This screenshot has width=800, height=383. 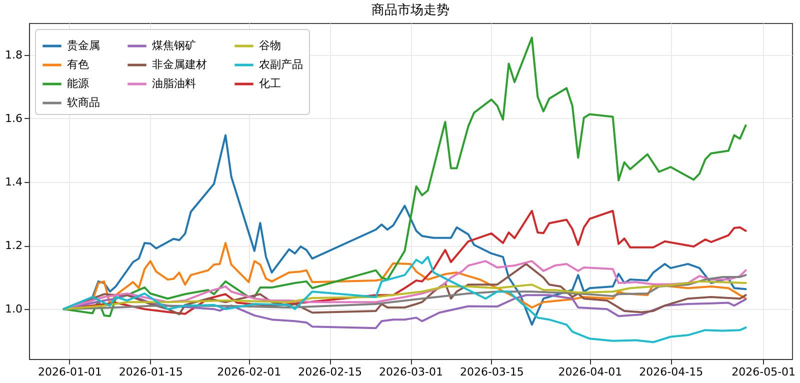 I want to click on x-tick-label: 2026-02-01, so click(x=249, y=372).